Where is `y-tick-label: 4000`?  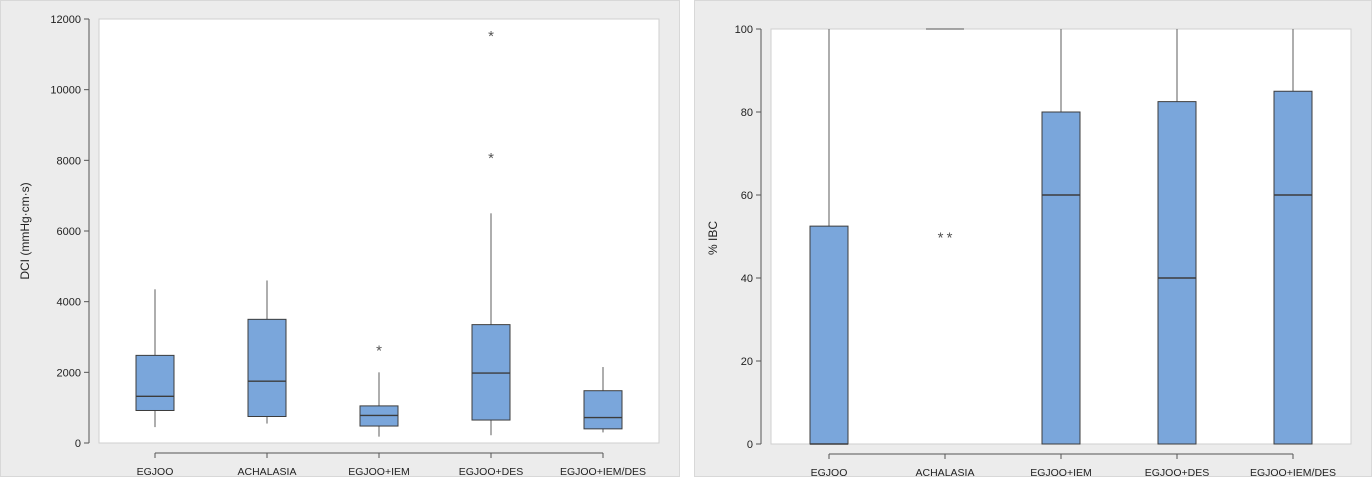
y-tick-label: 4000 is located at coordinates (69, 303).